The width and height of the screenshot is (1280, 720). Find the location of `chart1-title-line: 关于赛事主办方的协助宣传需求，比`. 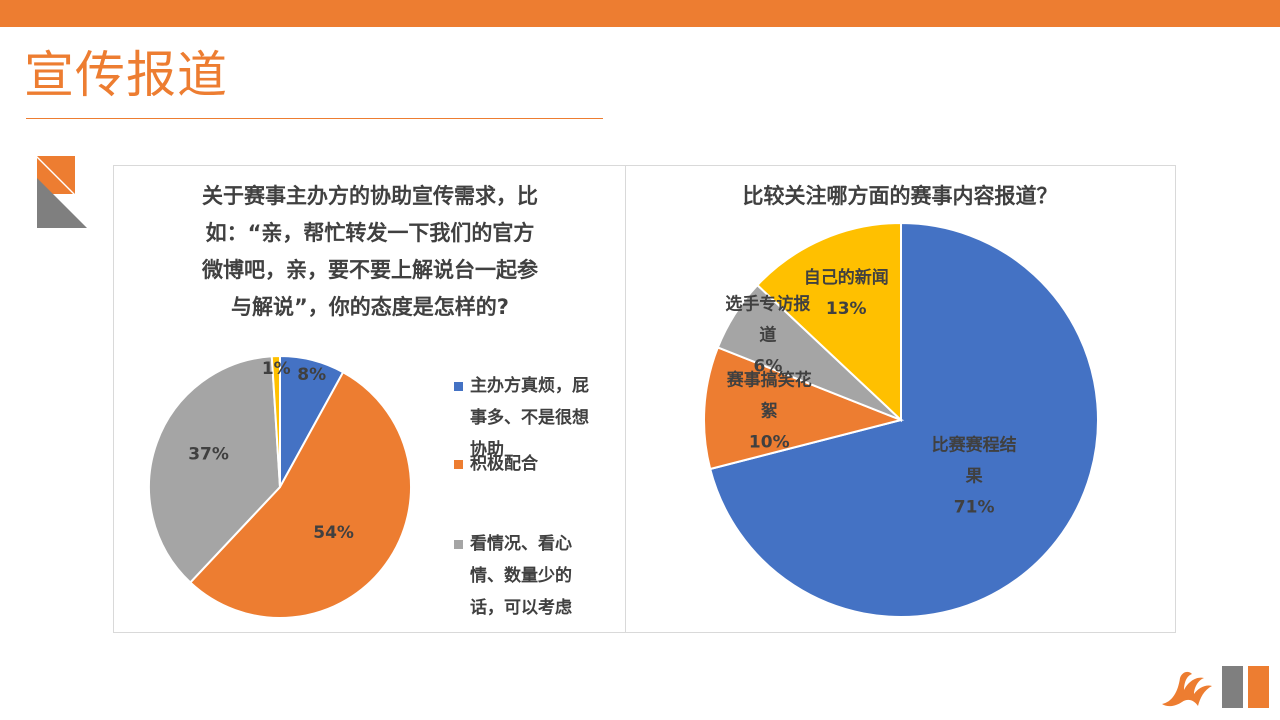

chart1-title-line: 关于赛事主办方的协助宣传需求，比 is located at coordinates (370, 196).